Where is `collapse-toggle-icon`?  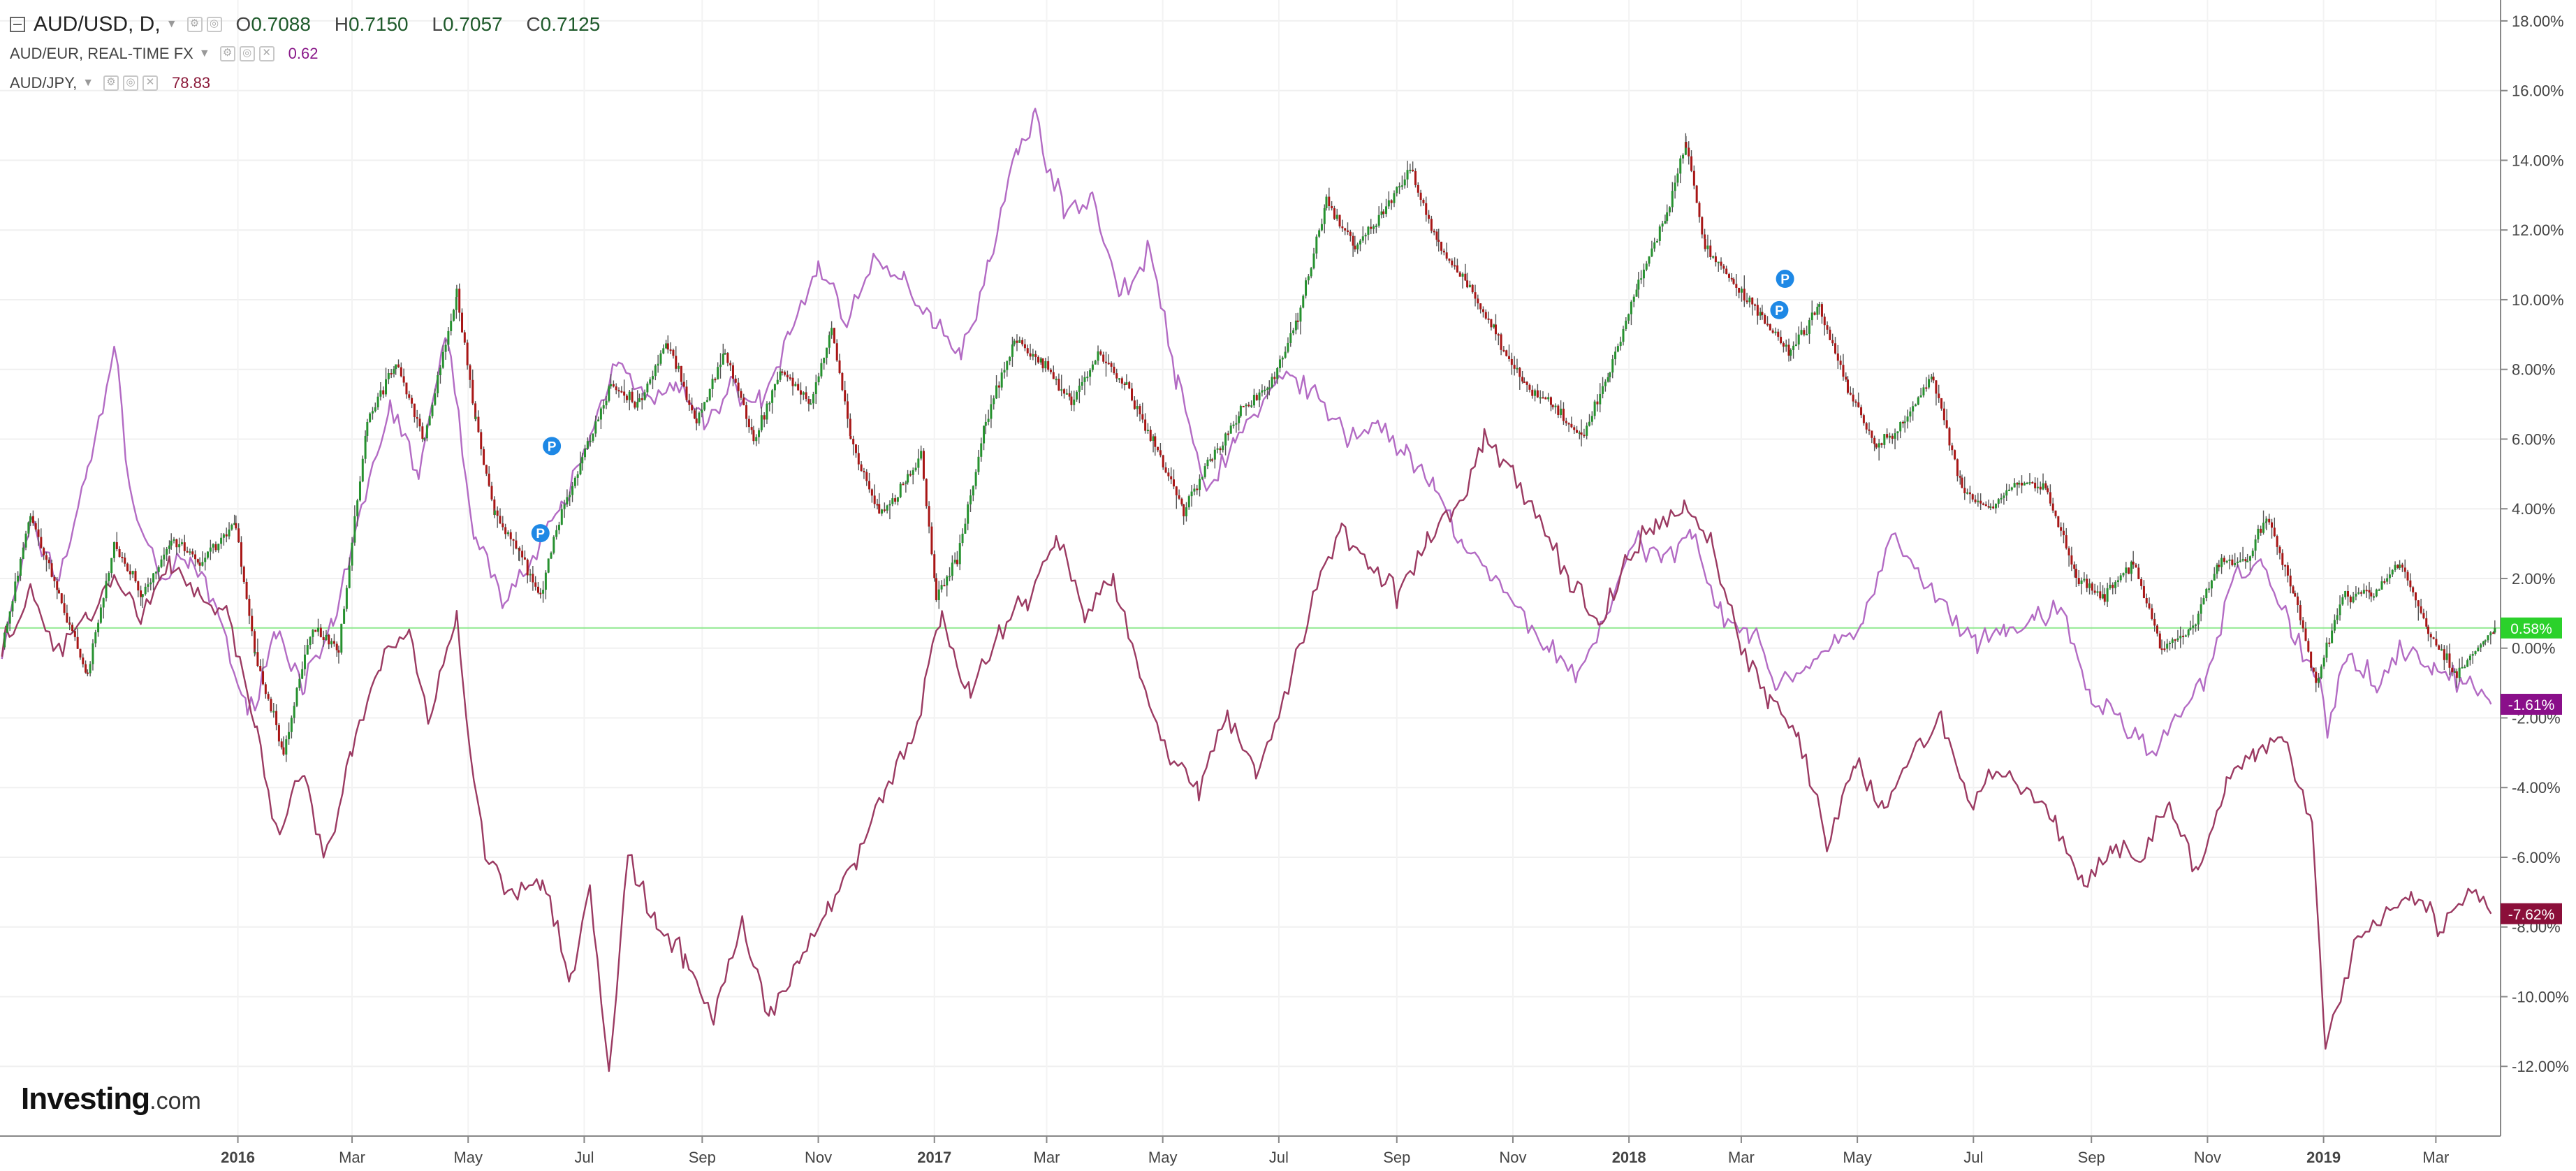
collapse-toggle-icon is located at coordinates (17, 24).